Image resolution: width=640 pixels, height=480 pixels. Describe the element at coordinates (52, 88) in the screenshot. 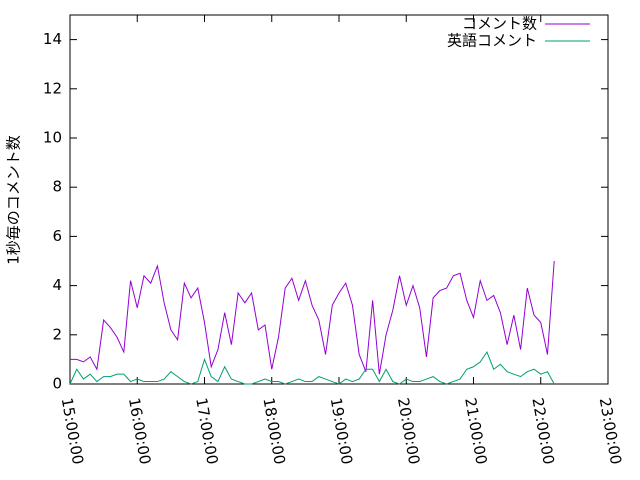

I see `y-tick-label: 12` at that location.